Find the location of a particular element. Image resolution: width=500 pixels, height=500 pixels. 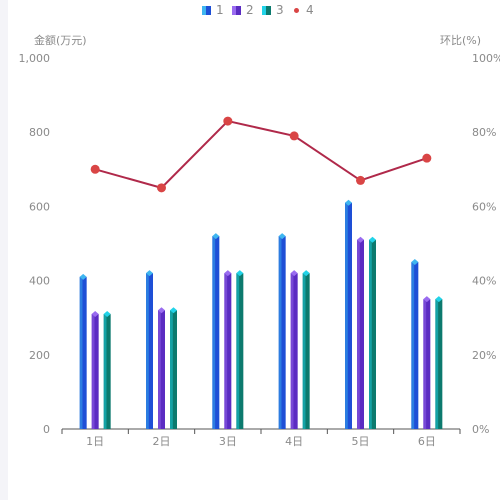

left-tick-label: 400 is located at coordinates (39, 281).